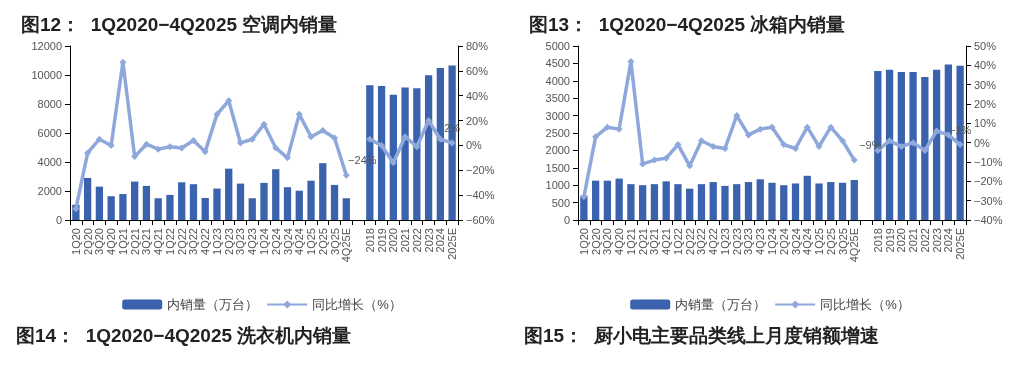 The width and height of the screenshot is (1032, 366). Describe the element at coordinates (687, 24) in the screenshot. I see `chart-title: 图13： 1Q2020−4Q2025 冰箱内销量` at that location.